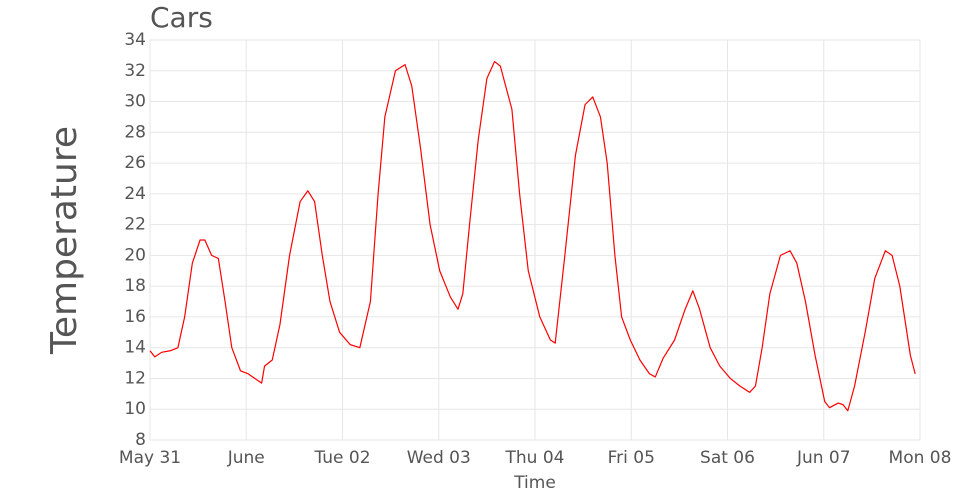 This screenshot has height=500, width=960. Describe the element at coordinates (534, 483) in the screenshot. I see `x-axis-label: Time` at that location.